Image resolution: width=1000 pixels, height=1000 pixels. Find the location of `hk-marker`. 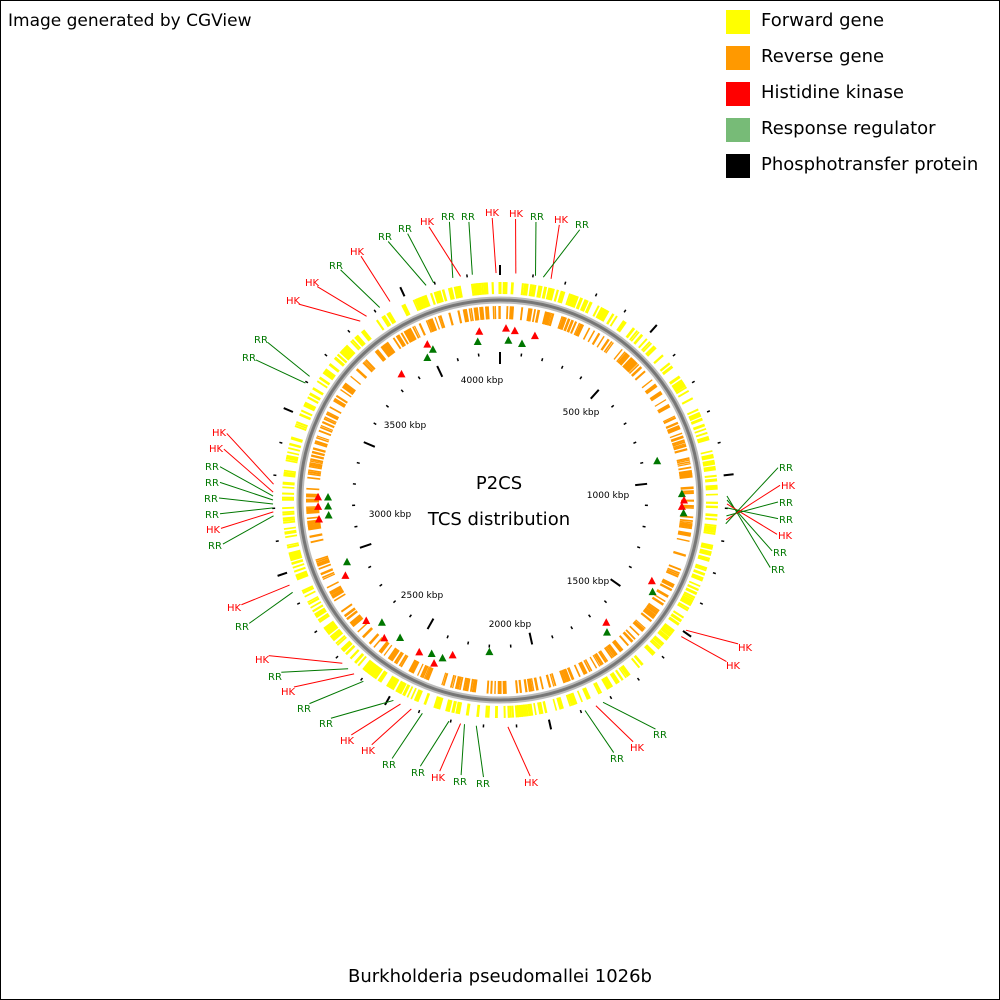

hk-marker is located at coordinates (681, 506).